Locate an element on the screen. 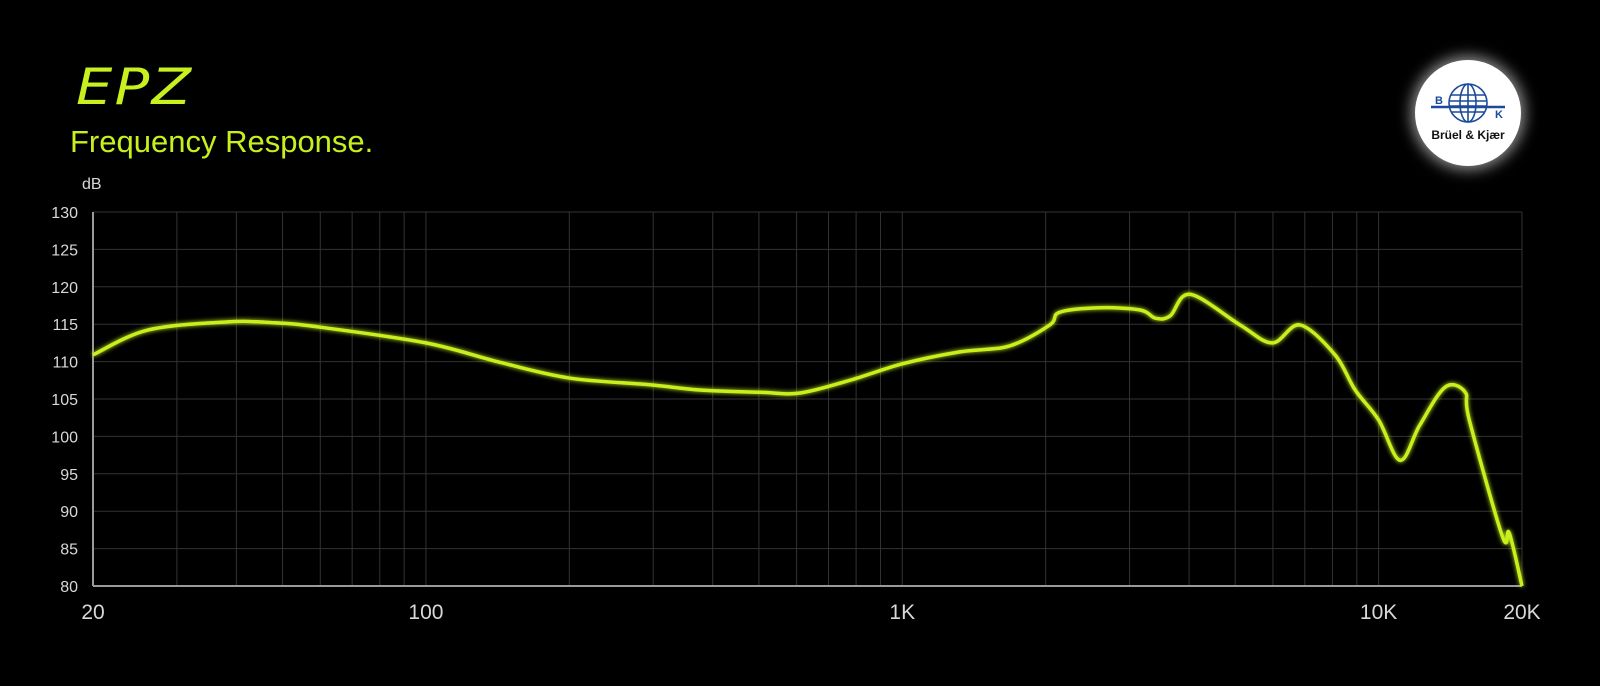 Image resolution: width=1600 pixels, height=686 pixels. y-tick-label: 90 is located at coordinates (69, 512).